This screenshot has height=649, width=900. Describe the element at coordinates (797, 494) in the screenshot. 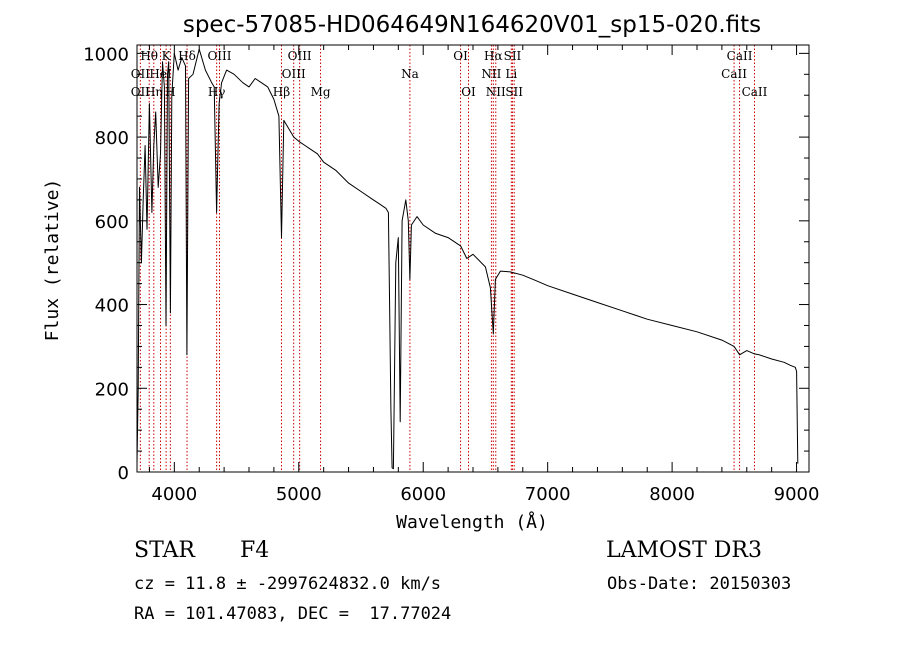

I see `x-tick-label: 9000` at that location.